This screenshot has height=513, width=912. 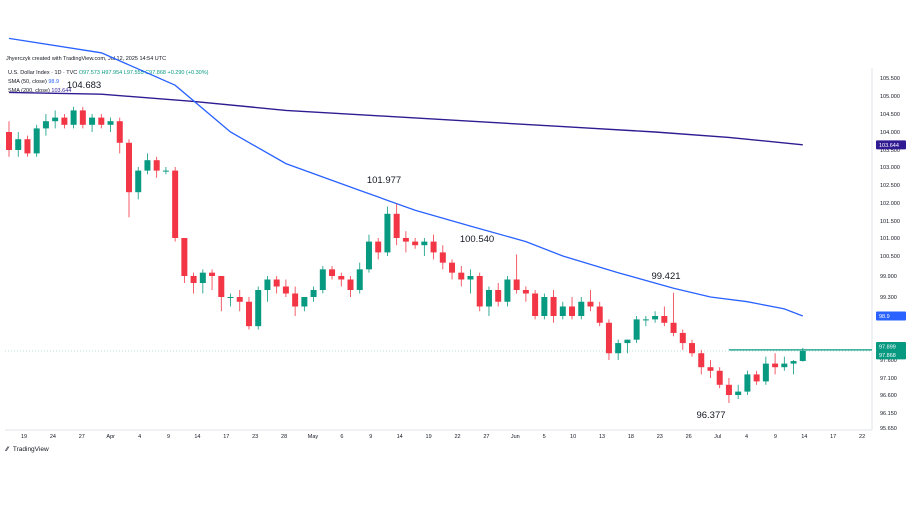 I want to click on x-tick-label: 9, so click(x=168, y=437).